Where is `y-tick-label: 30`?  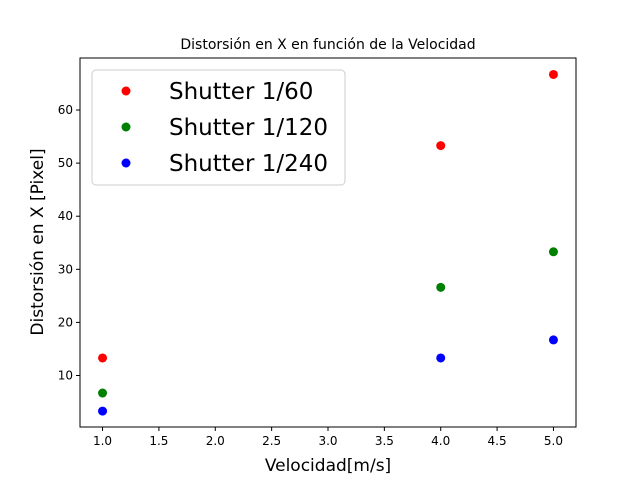 y-tick-label: 30 is located at coordinates (65, 269).